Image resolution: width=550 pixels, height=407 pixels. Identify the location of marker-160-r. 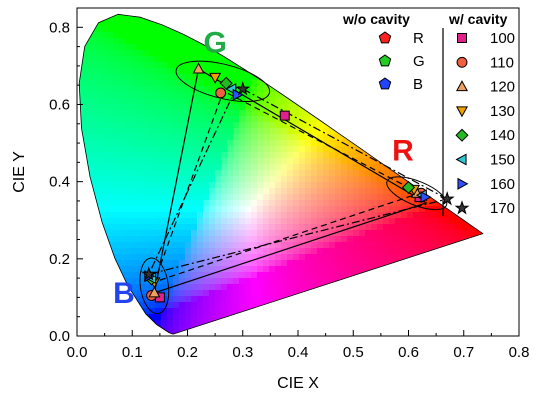
(426, 197).